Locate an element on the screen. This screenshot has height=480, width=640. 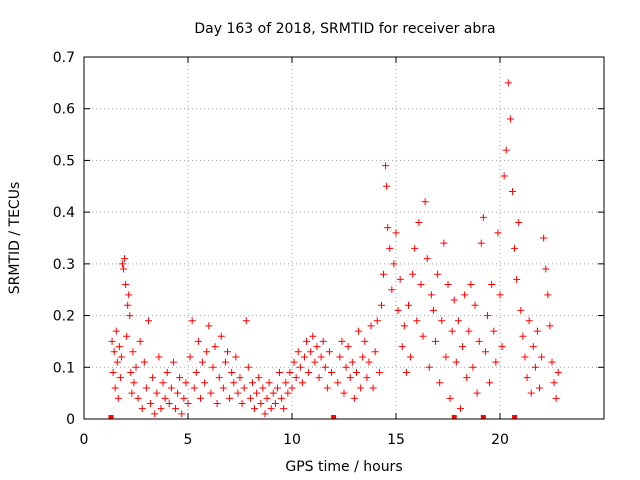
y-tick-label: 0.6 is located at coordinates (64, 110).